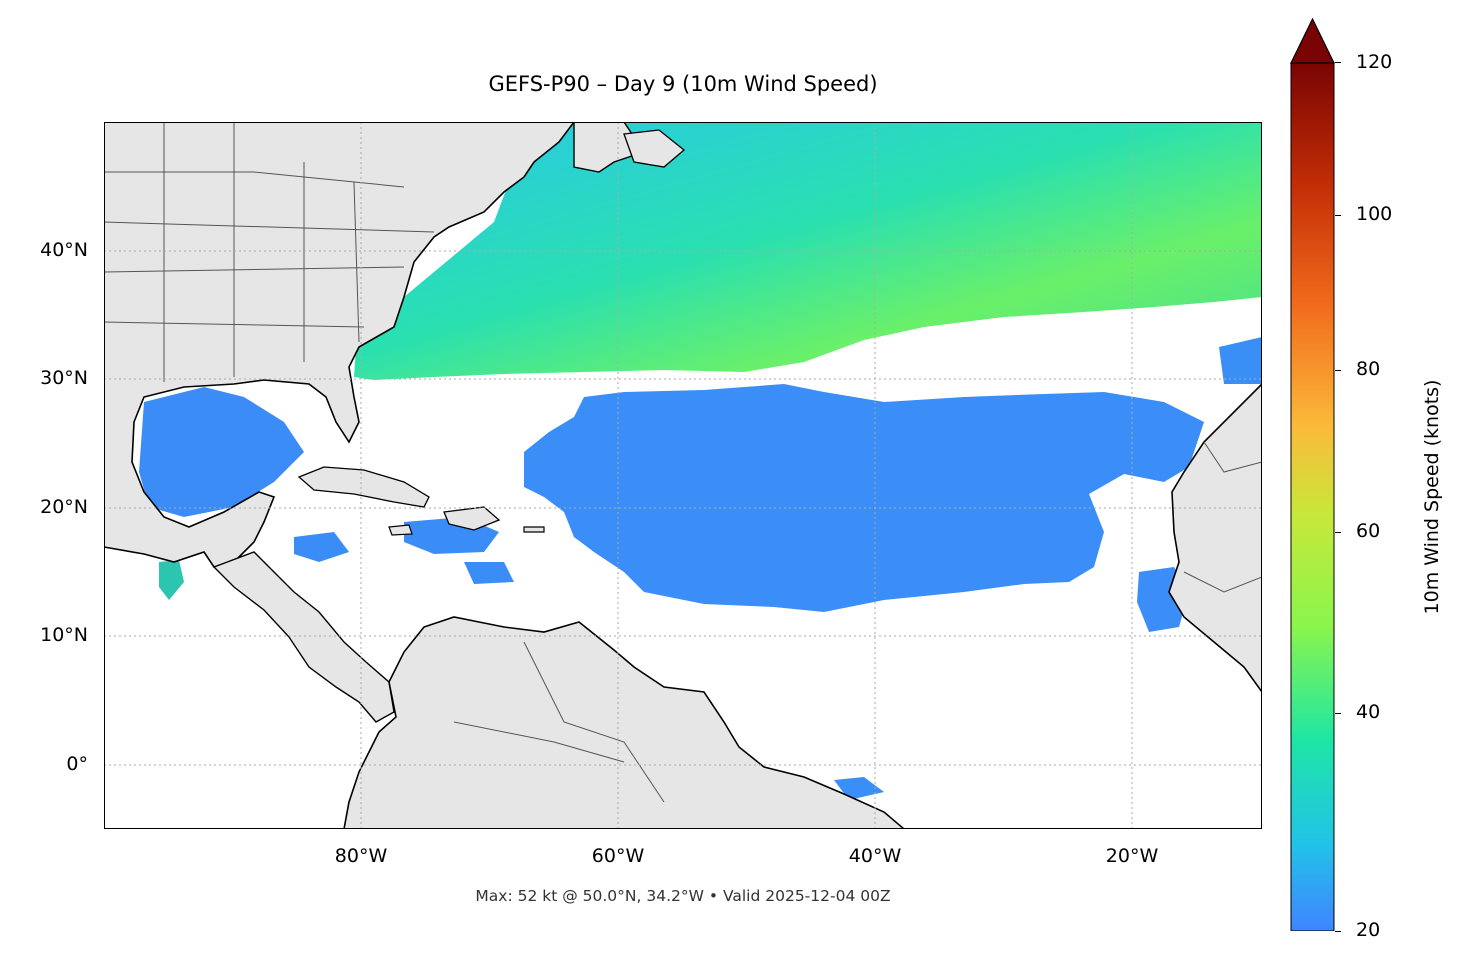 This screenshot has height=969, width=1466. What do you see at coordinates (1312, 41) in the screenshot?
I see `colorbar-extend-arrow` at bounding box center [1312, 41].